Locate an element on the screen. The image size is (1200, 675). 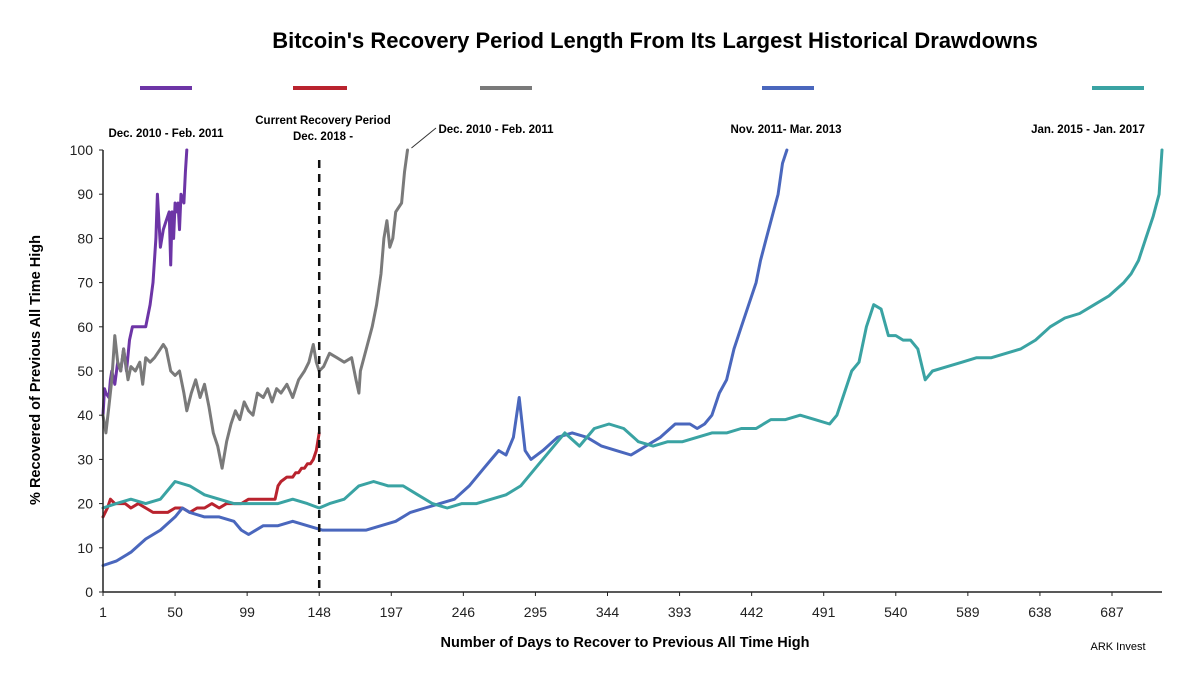
x-tick-label: 246 is located at coordinates (464, 612).